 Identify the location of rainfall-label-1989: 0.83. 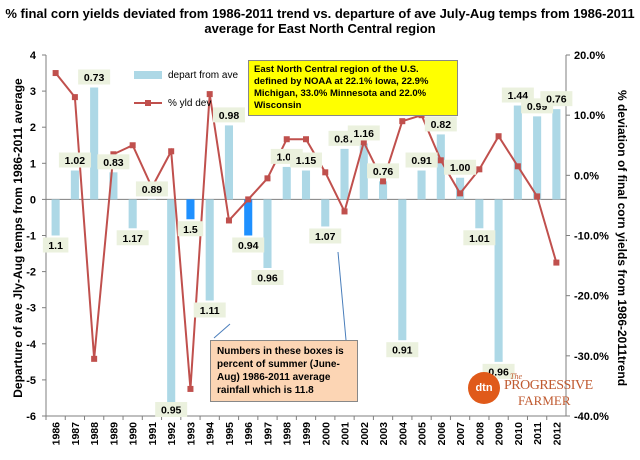
(113, 163).